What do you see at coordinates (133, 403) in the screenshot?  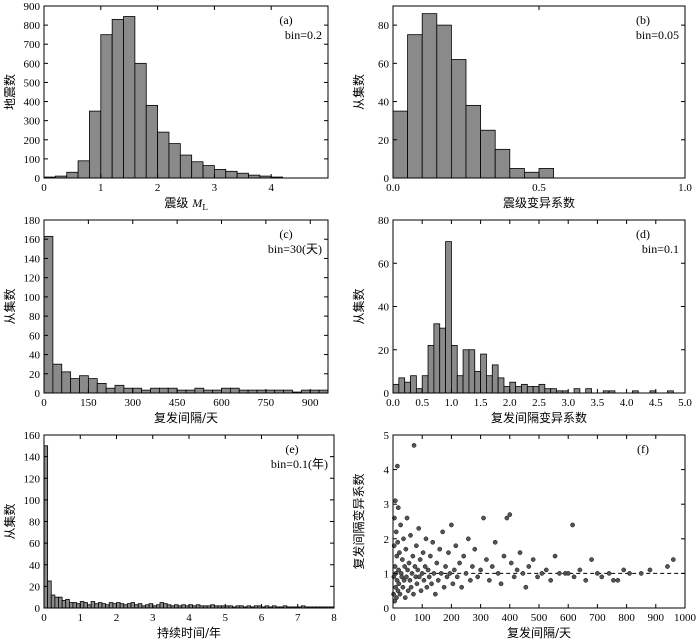 I see `x-tick-label: 300` at bounding box center [133, 403].